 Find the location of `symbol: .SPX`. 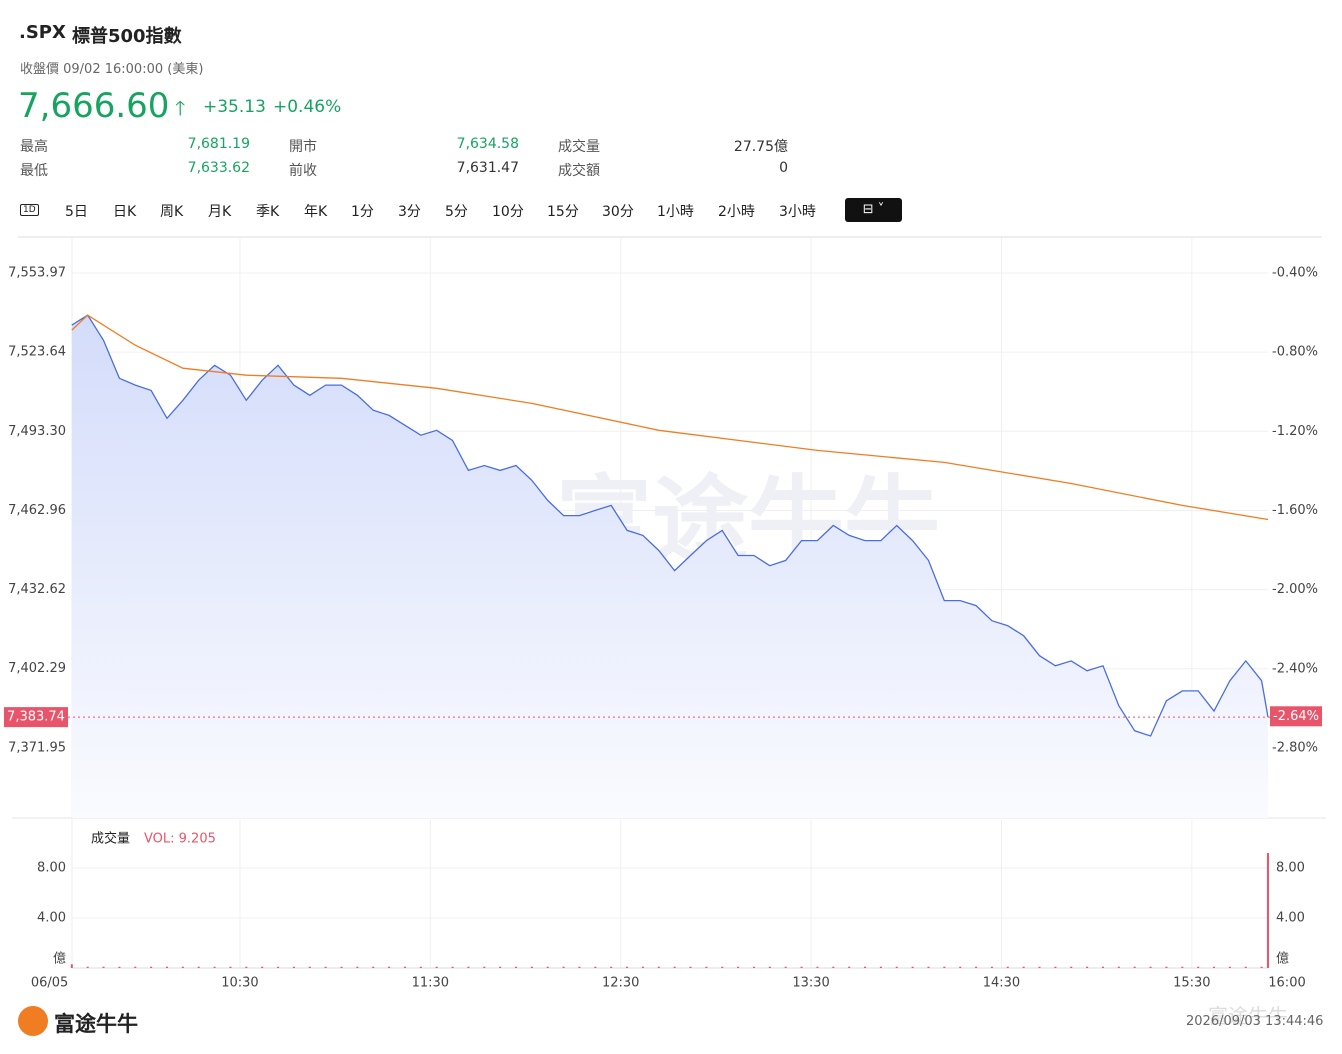

symbol: .SPX is located at coordinates (42, 32).